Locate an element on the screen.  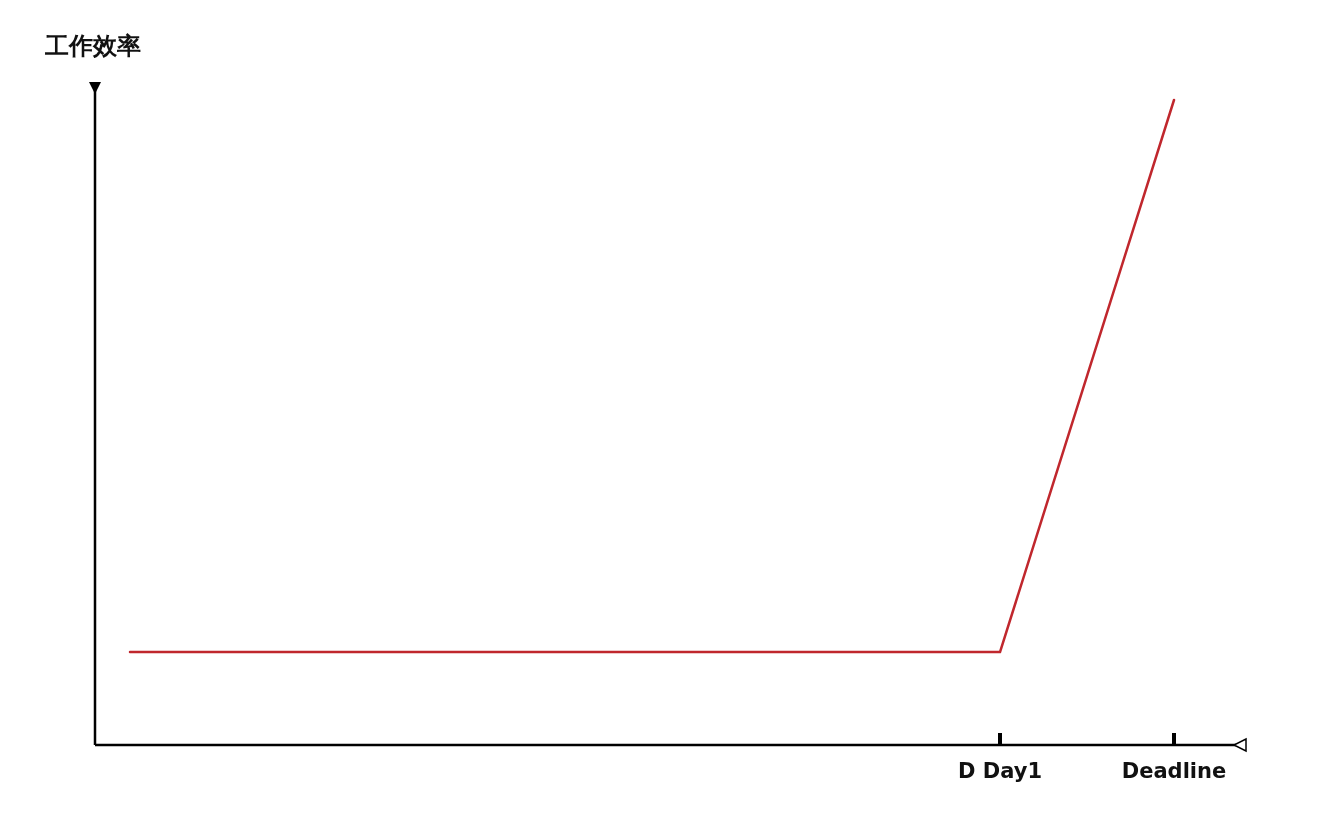
y-axis-title: 工作效率 is located at coordinates (92, 46).